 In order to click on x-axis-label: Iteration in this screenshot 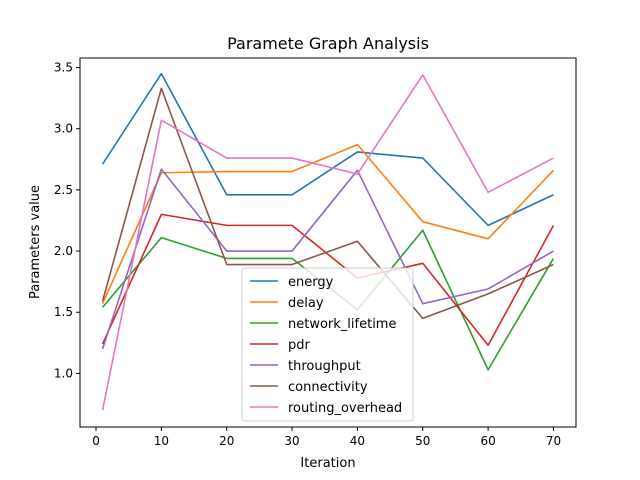, I will do `click(327, 463)`.